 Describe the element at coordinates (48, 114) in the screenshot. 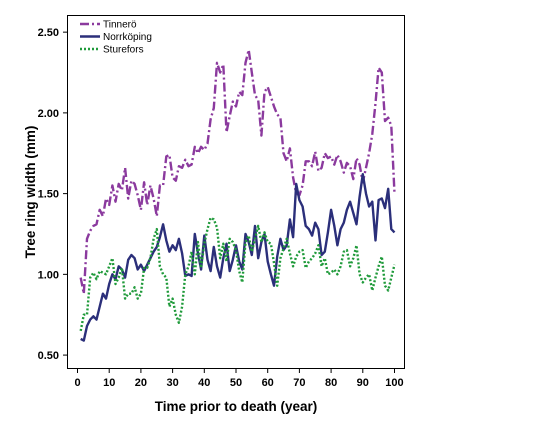

I see `y-tick-label: 2.00` at that location.